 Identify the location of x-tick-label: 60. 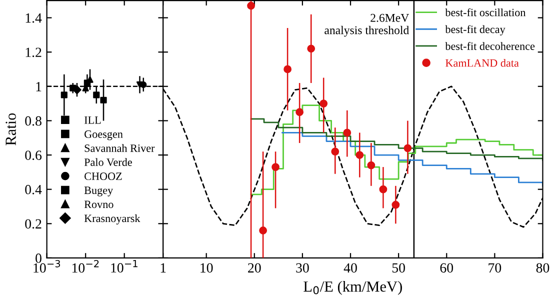
(447, 268).